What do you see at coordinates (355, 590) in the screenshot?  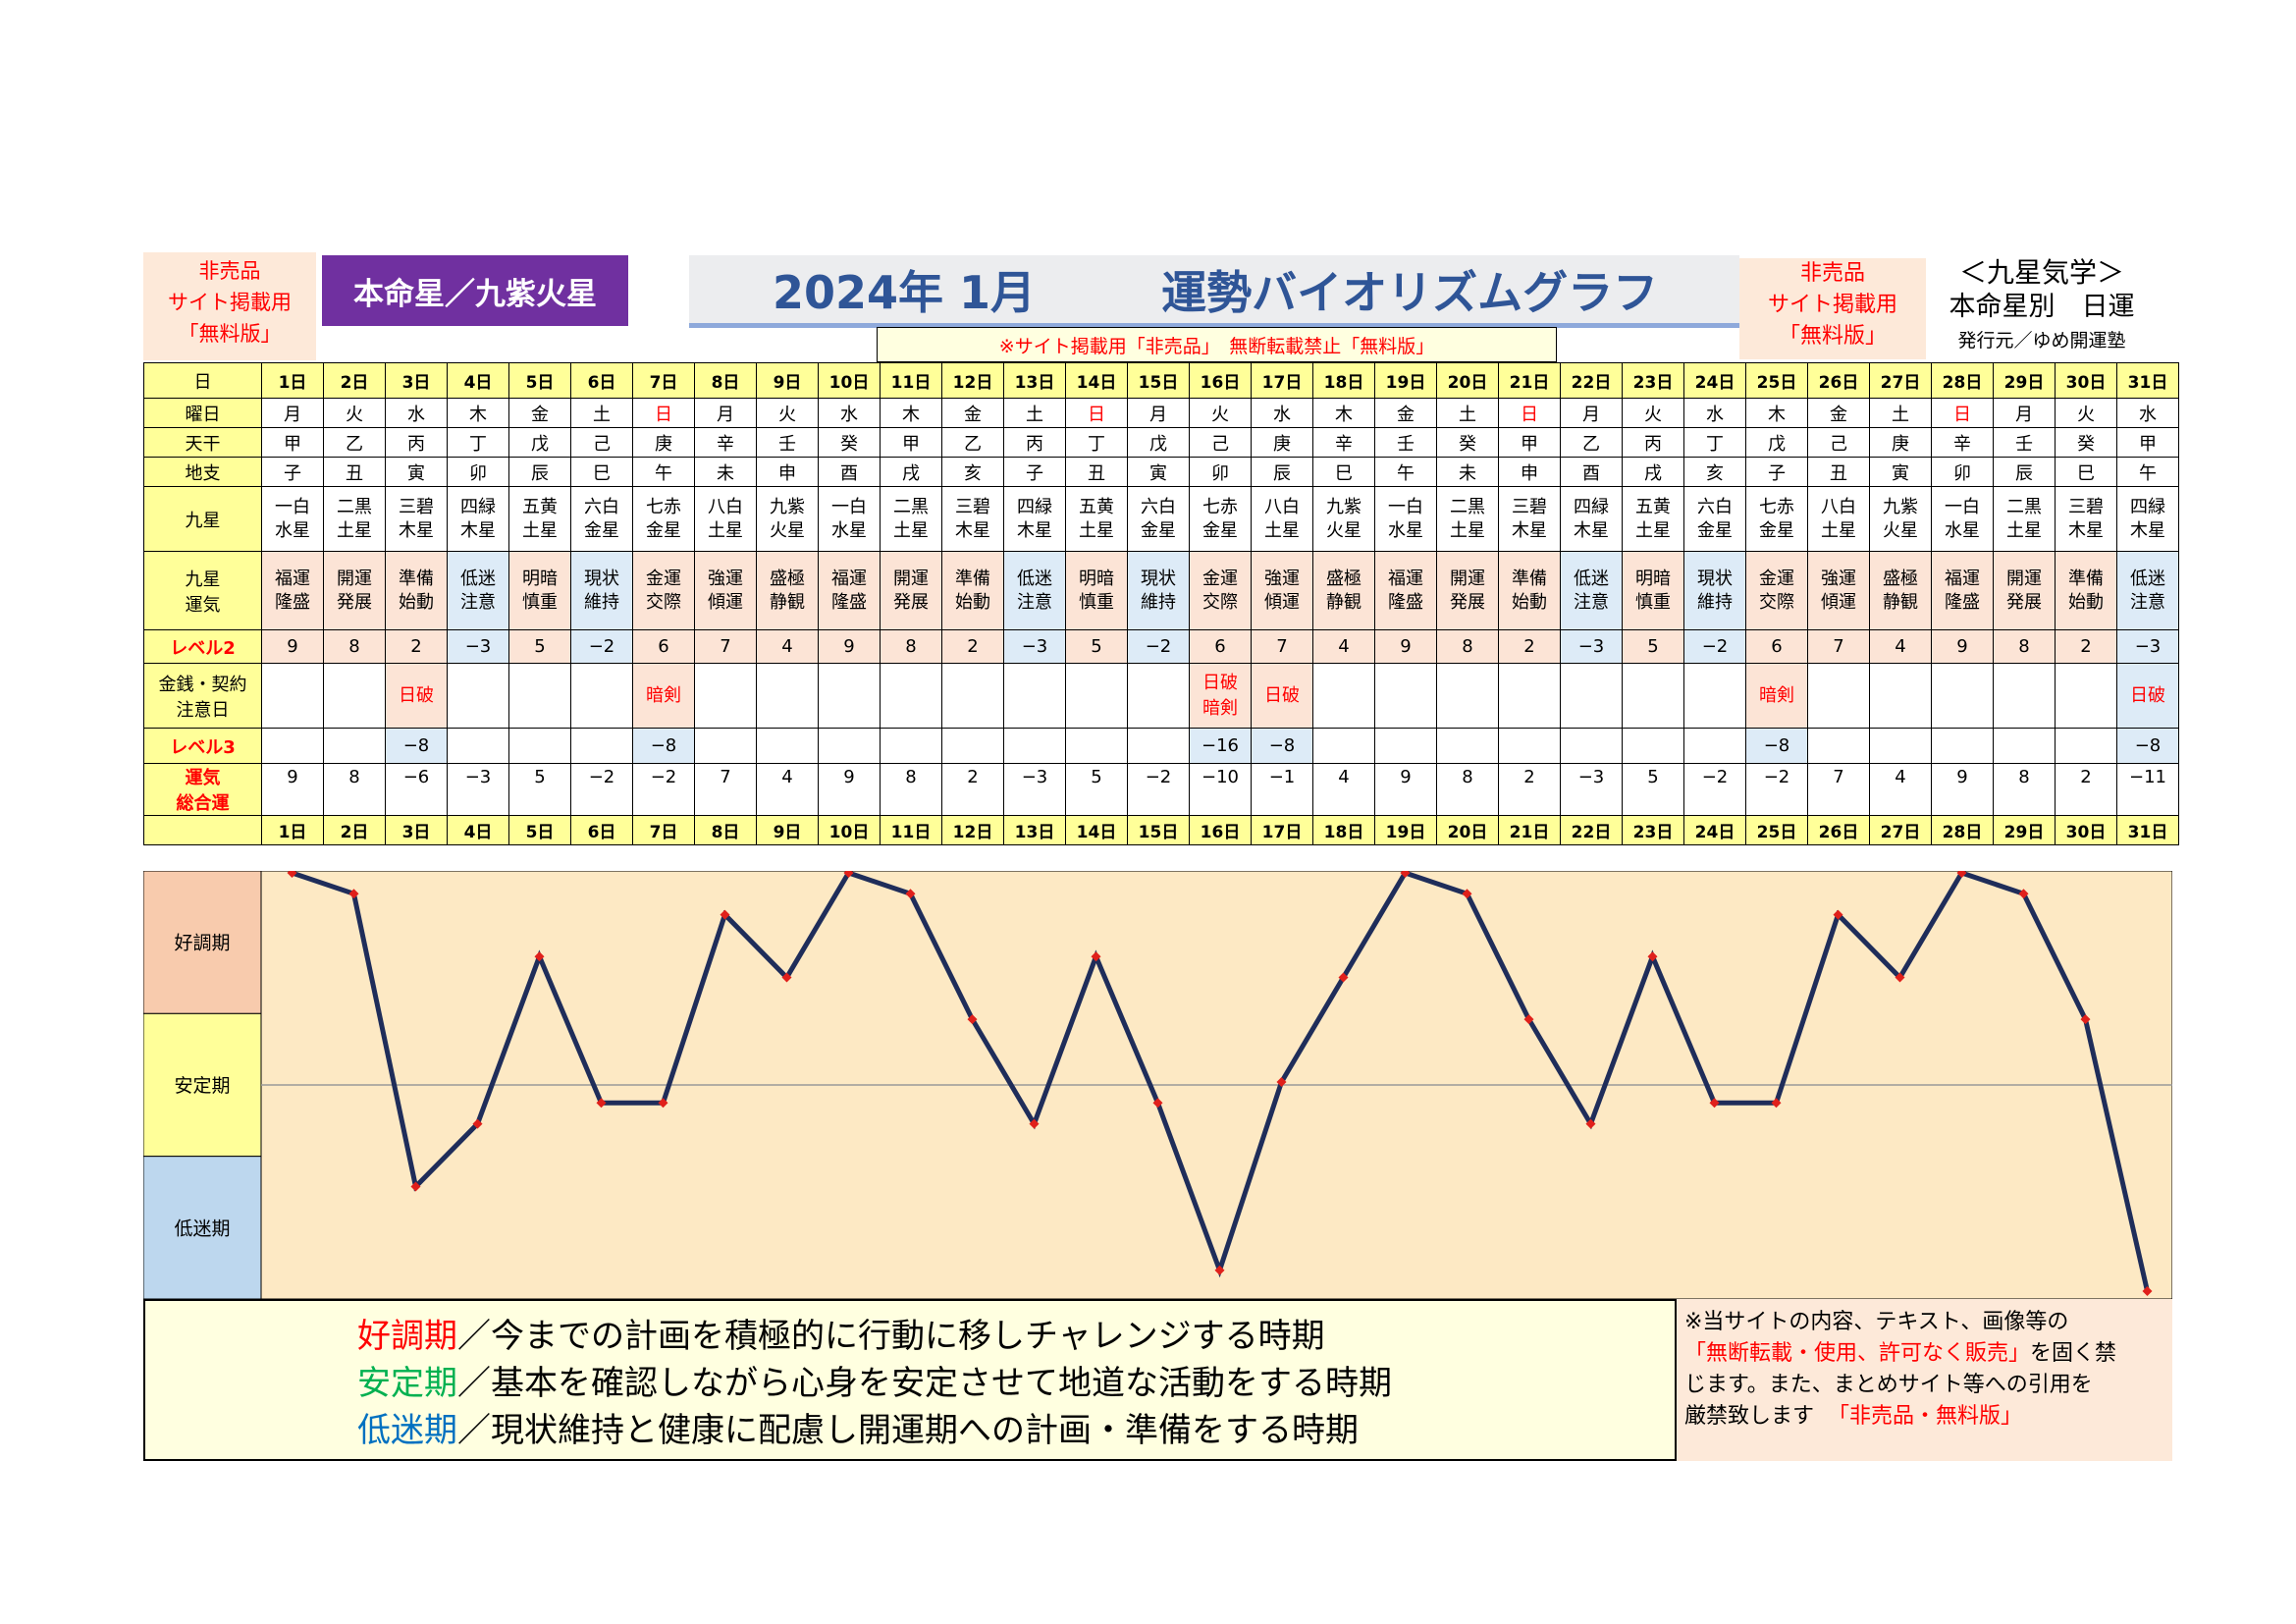 I see `unki-cell: 開運 発展` at bounding box center [355, 590].